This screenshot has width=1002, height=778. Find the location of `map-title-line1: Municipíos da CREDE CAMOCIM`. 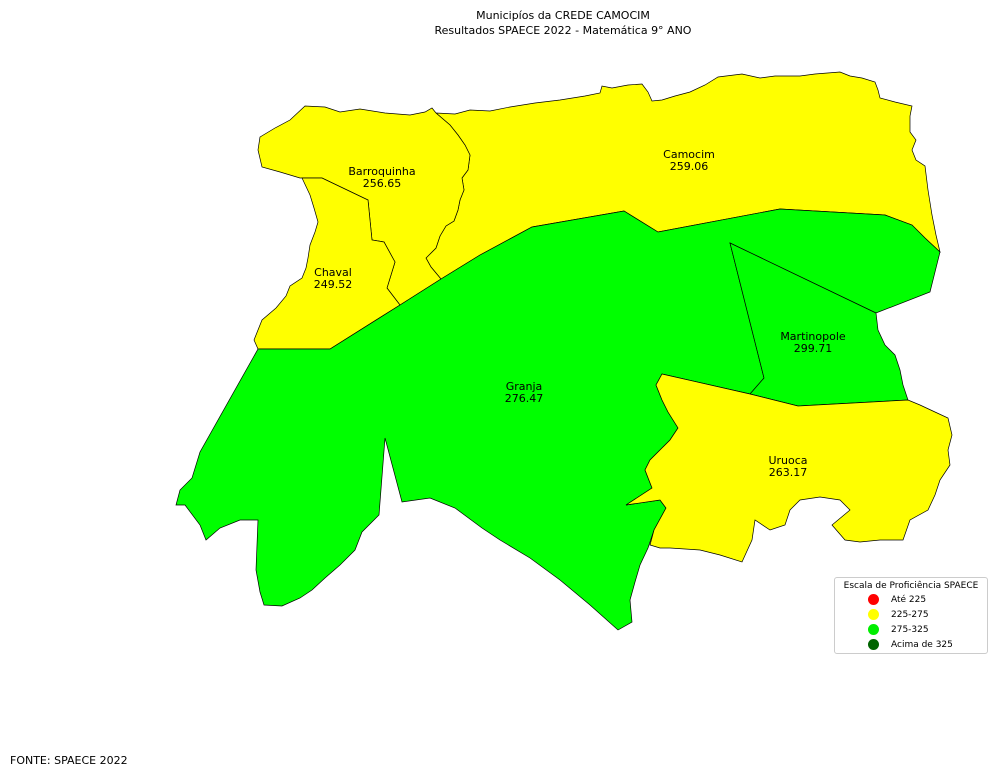

map-title-line1: Municipíos da CREDE CAMOCIM is located at coordinates (563, 15).